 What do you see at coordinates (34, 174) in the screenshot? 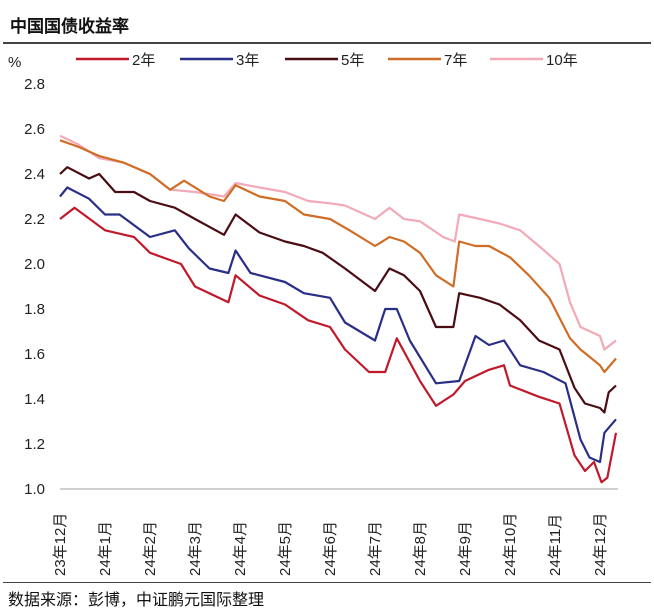
I see `y-tick-label: 2.4` at bounding box center [34, 174].